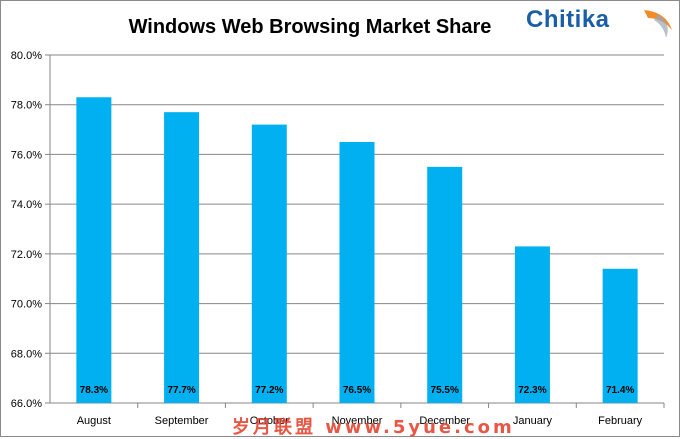  I want to click on chitika-logo: Chitika, so click(601, 24).